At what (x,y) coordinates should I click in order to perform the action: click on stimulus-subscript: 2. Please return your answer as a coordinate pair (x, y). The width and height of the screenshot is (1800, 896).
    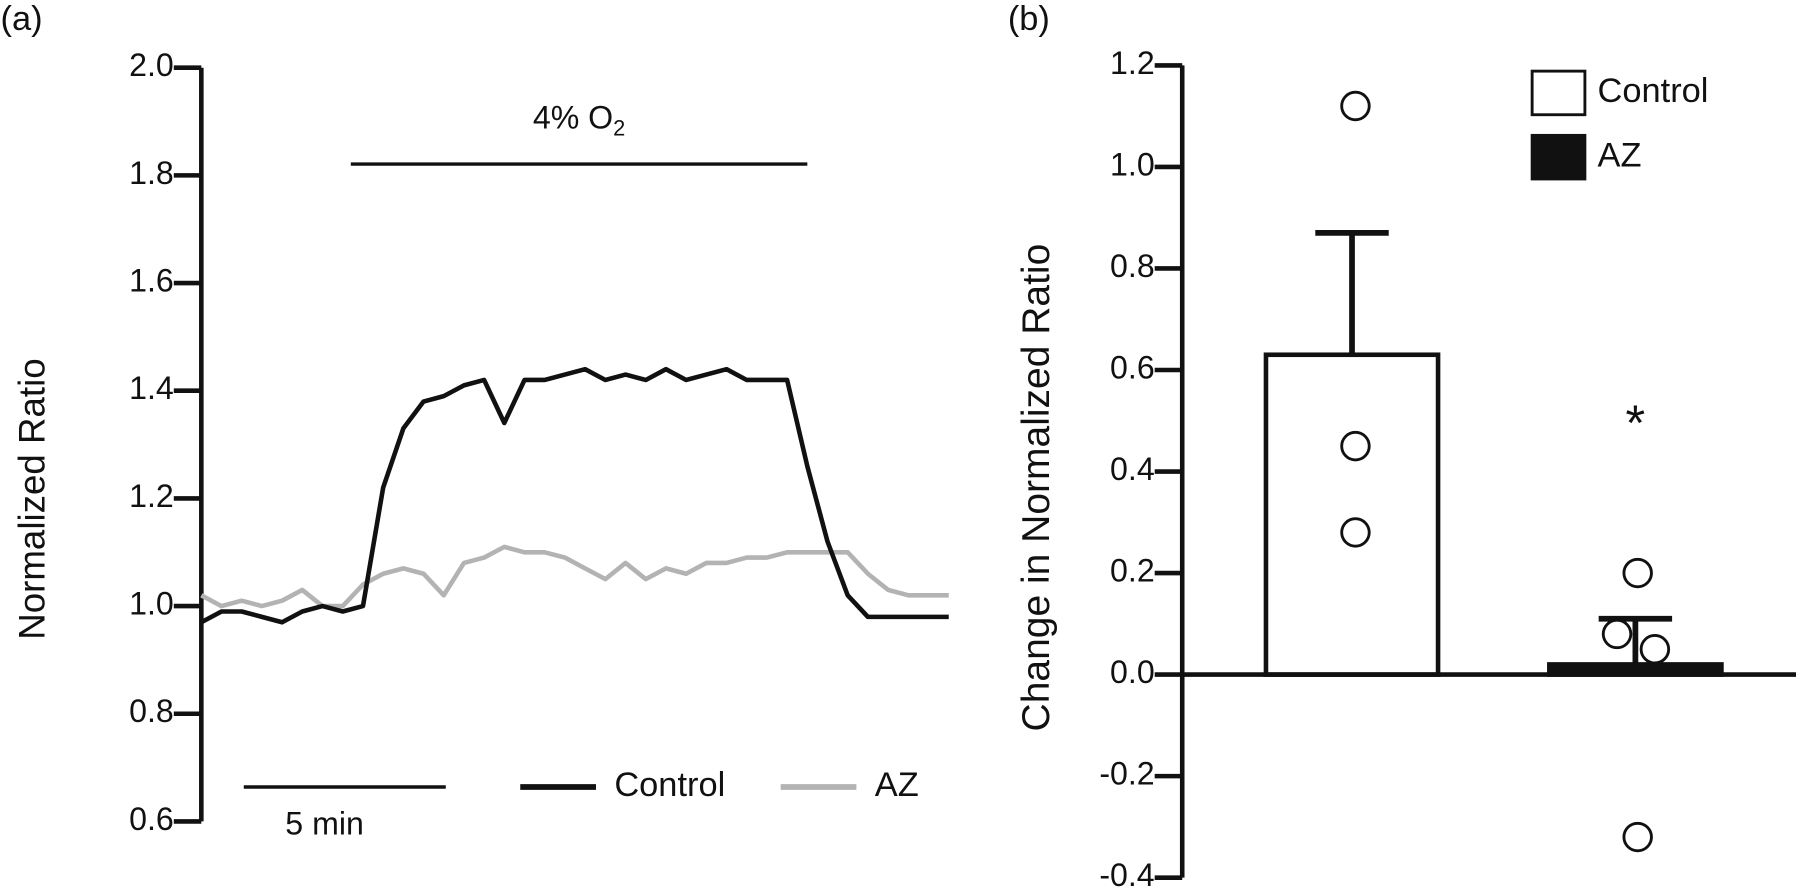
    Looking at the image, I should click on (619, 127).